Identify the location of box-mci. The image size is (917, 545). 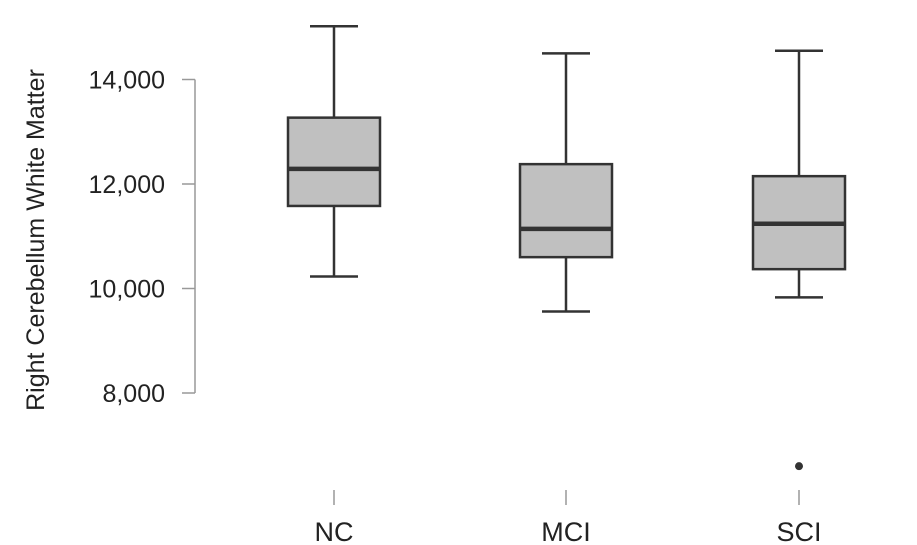
(566, 182).